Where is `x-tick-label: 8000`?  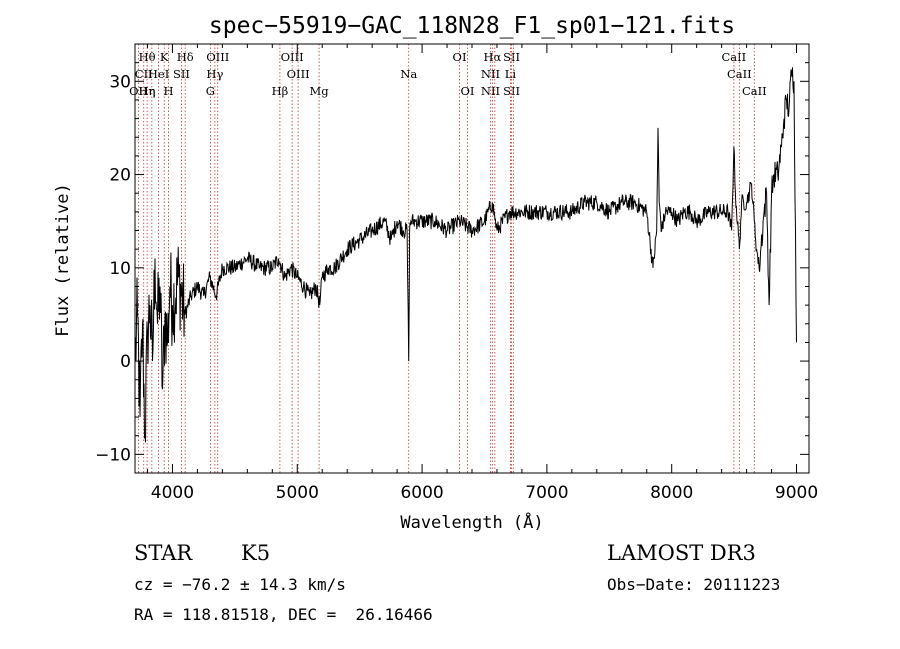 x-tick-label: 8000 is located at coordinates (671, 493).